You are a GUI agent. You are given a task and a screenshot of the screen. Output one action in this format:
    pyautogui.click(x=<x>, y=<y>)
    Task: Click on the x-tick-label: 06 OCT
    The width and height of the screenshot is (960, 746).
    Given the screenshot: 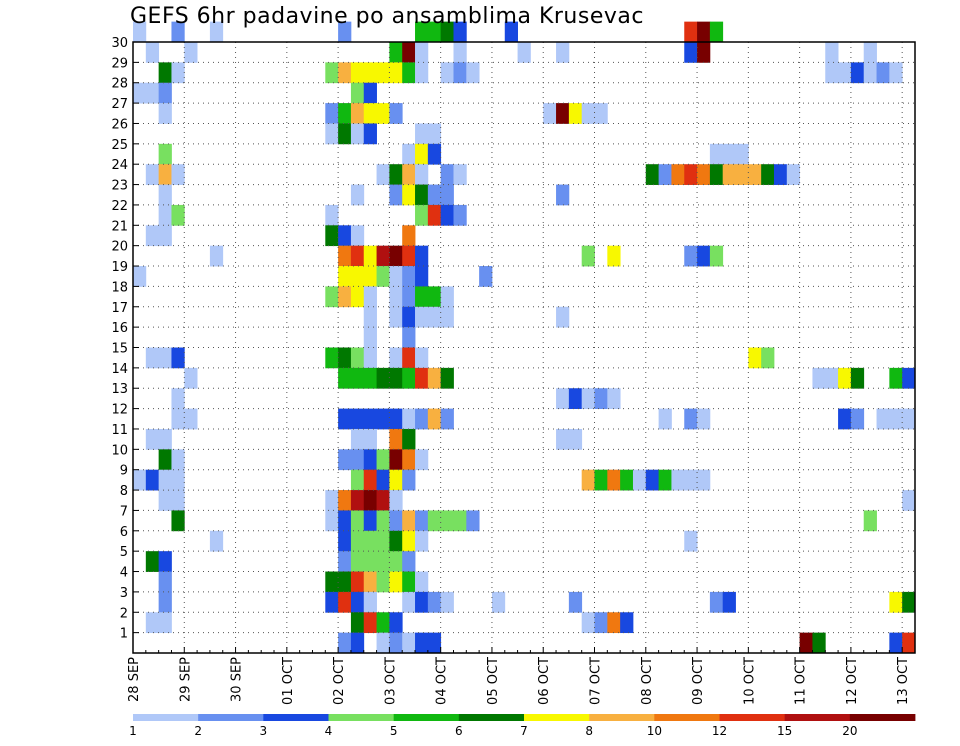 What is the action you would take?
    pyautogui.click(x=544, y=681)
    